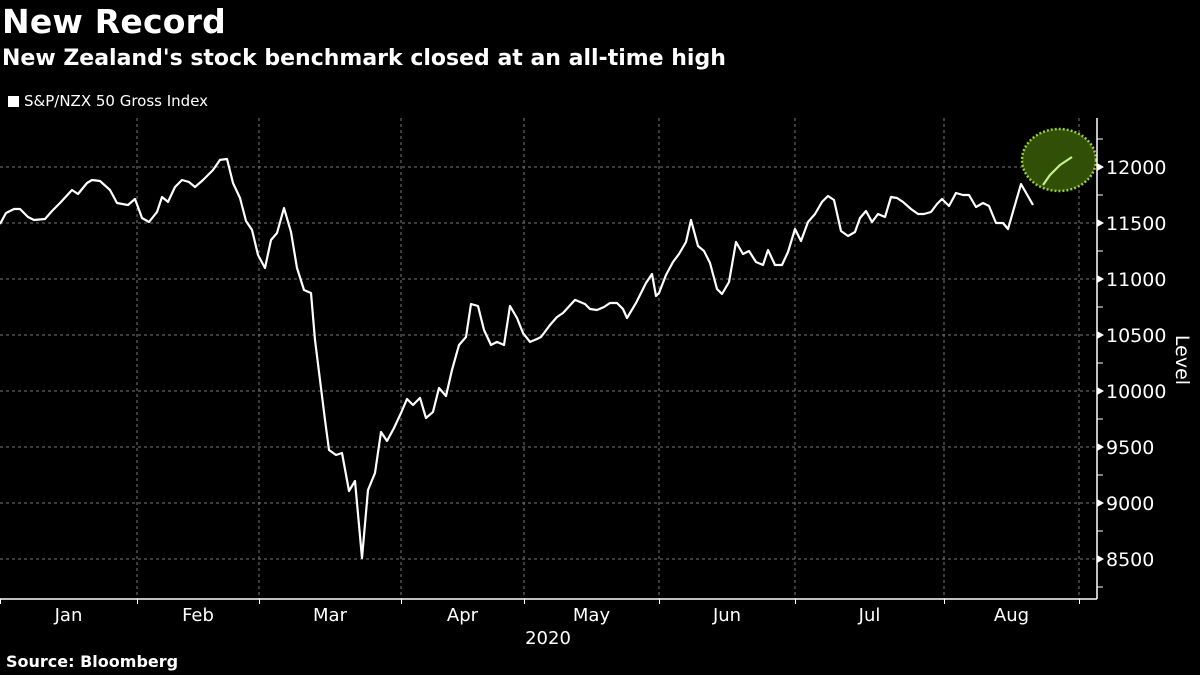 This screenshot has width=1200, height=675. What do you see at coordinates (1182, 360) in the screenshot?
I see `y-axis-label: Level` at bounding box center [1182, 360].